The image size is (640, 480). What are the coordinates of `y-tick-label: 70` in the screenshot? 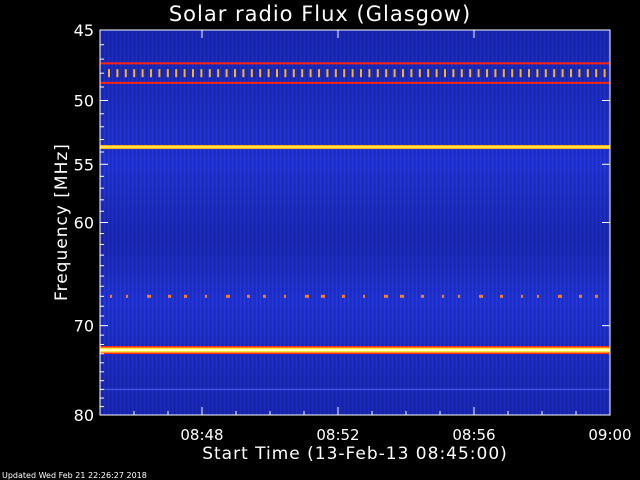 It's located at (84, 326).